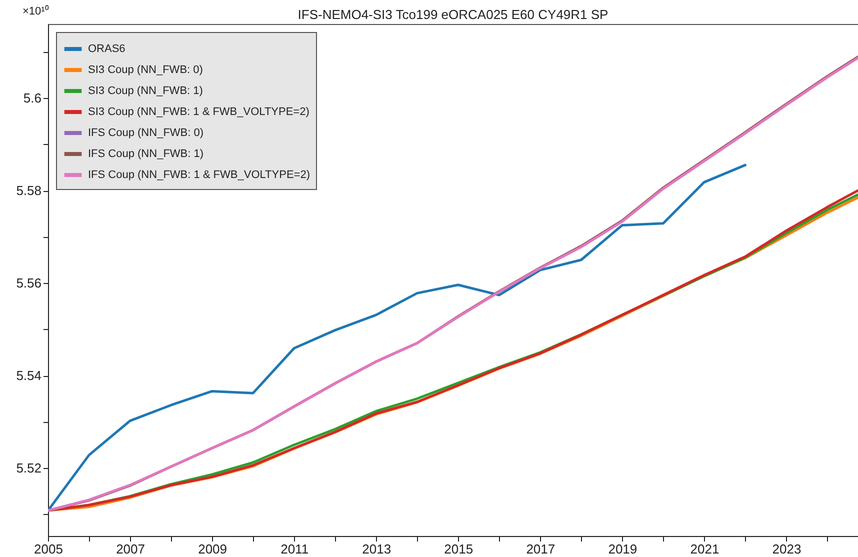  Describe the element at coordinates (541, 549) in the screenshot. I see `x-tick-label: 2017` at that location.